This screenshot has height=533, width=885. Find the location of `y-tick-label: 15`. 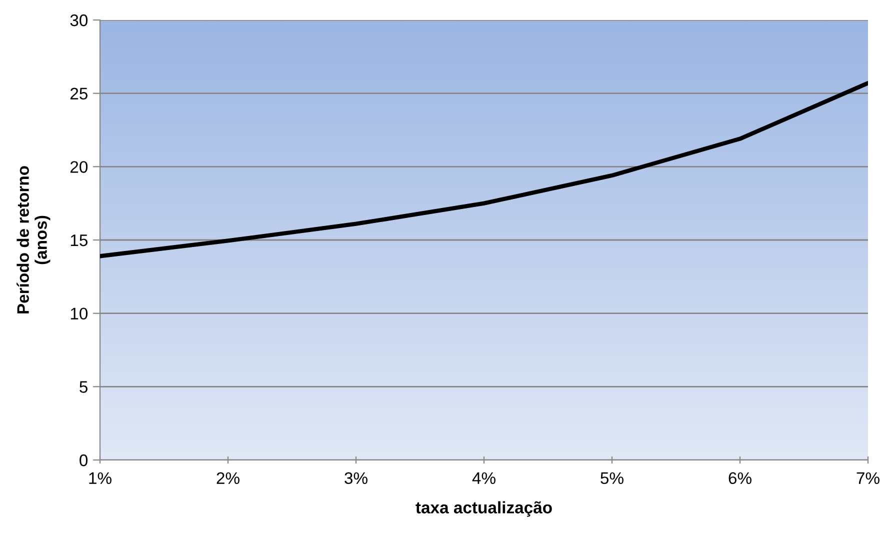

y-tick-label: 15 is located at coordinates (79, 240).